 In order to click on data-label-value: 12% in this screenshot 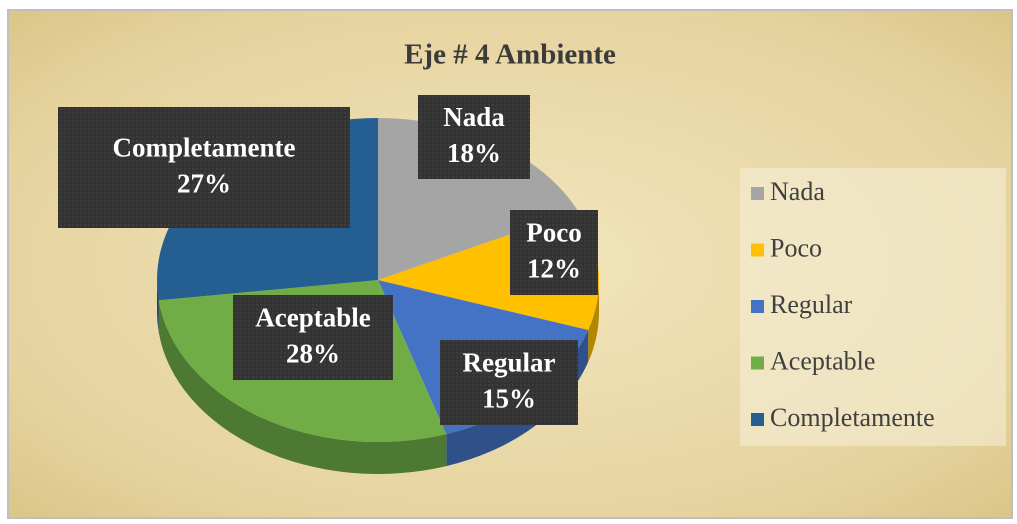, I will do `click(554, 269)`.